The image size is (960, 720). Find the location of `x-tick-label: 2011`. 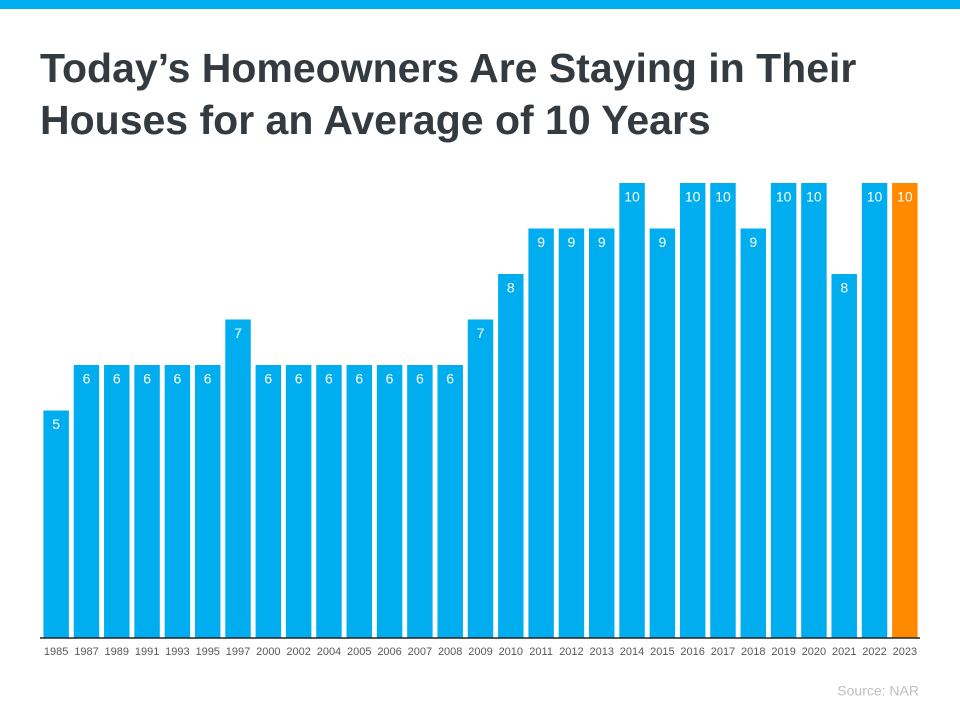

x-tick-label: 2011 is located at coordinates (541, 652).